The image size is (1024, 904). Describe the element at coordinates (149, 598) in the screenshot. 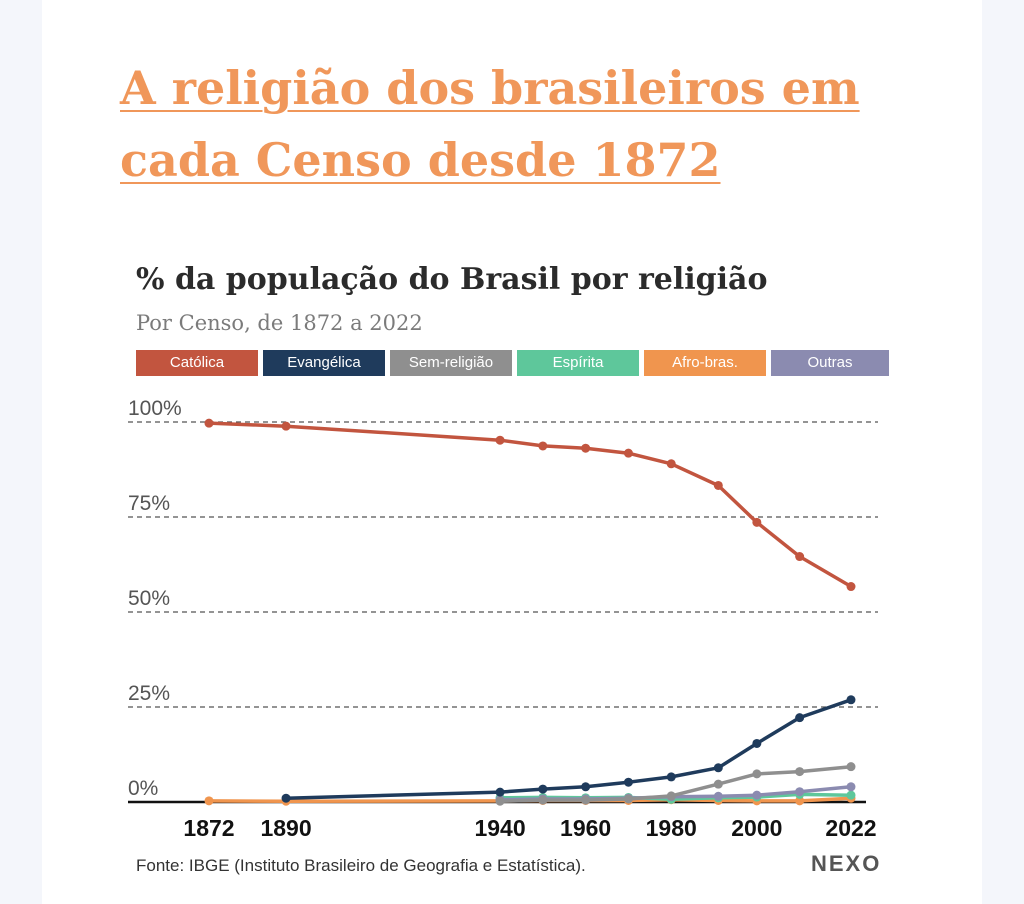

I see `y-tick-label: 50%` at that location.